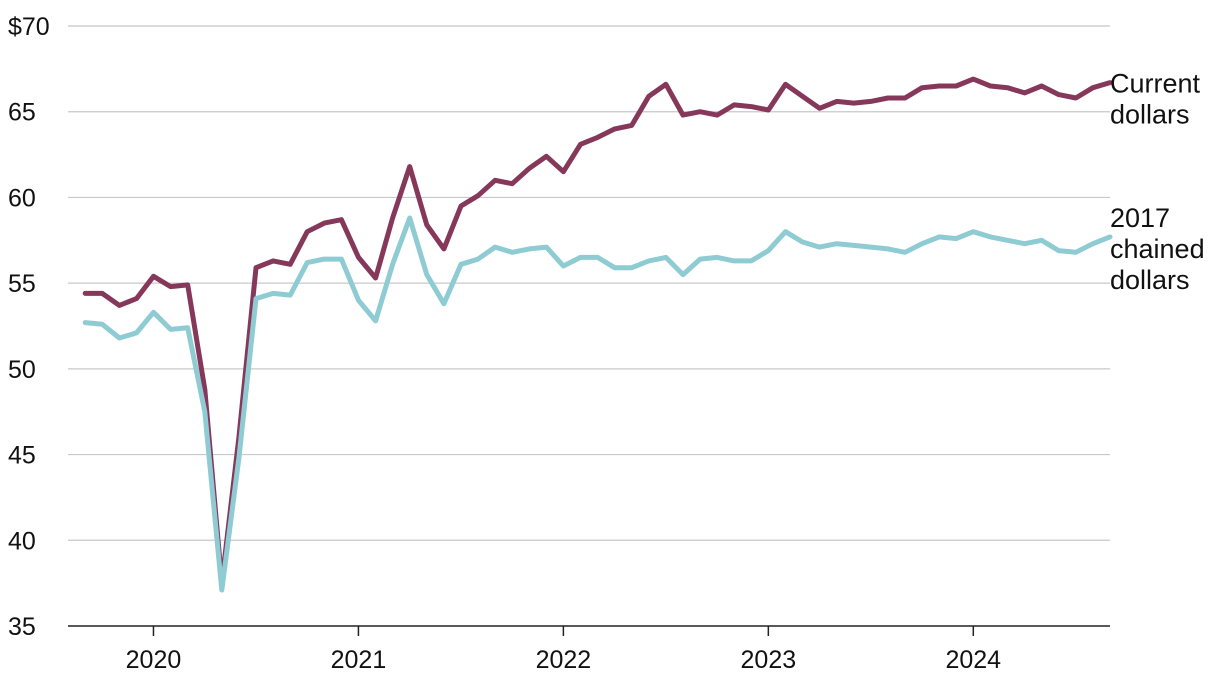 This screenshot has width=1220, height=692. I want to click on x-tick-label: 2020, so click(154, 660).